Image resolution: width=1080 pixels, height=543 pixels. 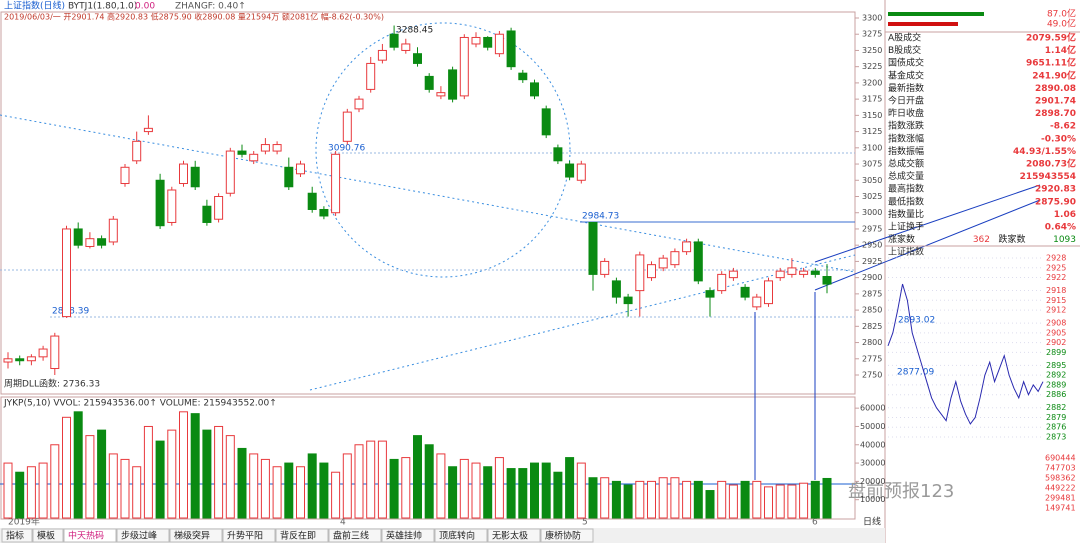 I want to click on mini-price-label: 2922, so click(x=1056, y=277).